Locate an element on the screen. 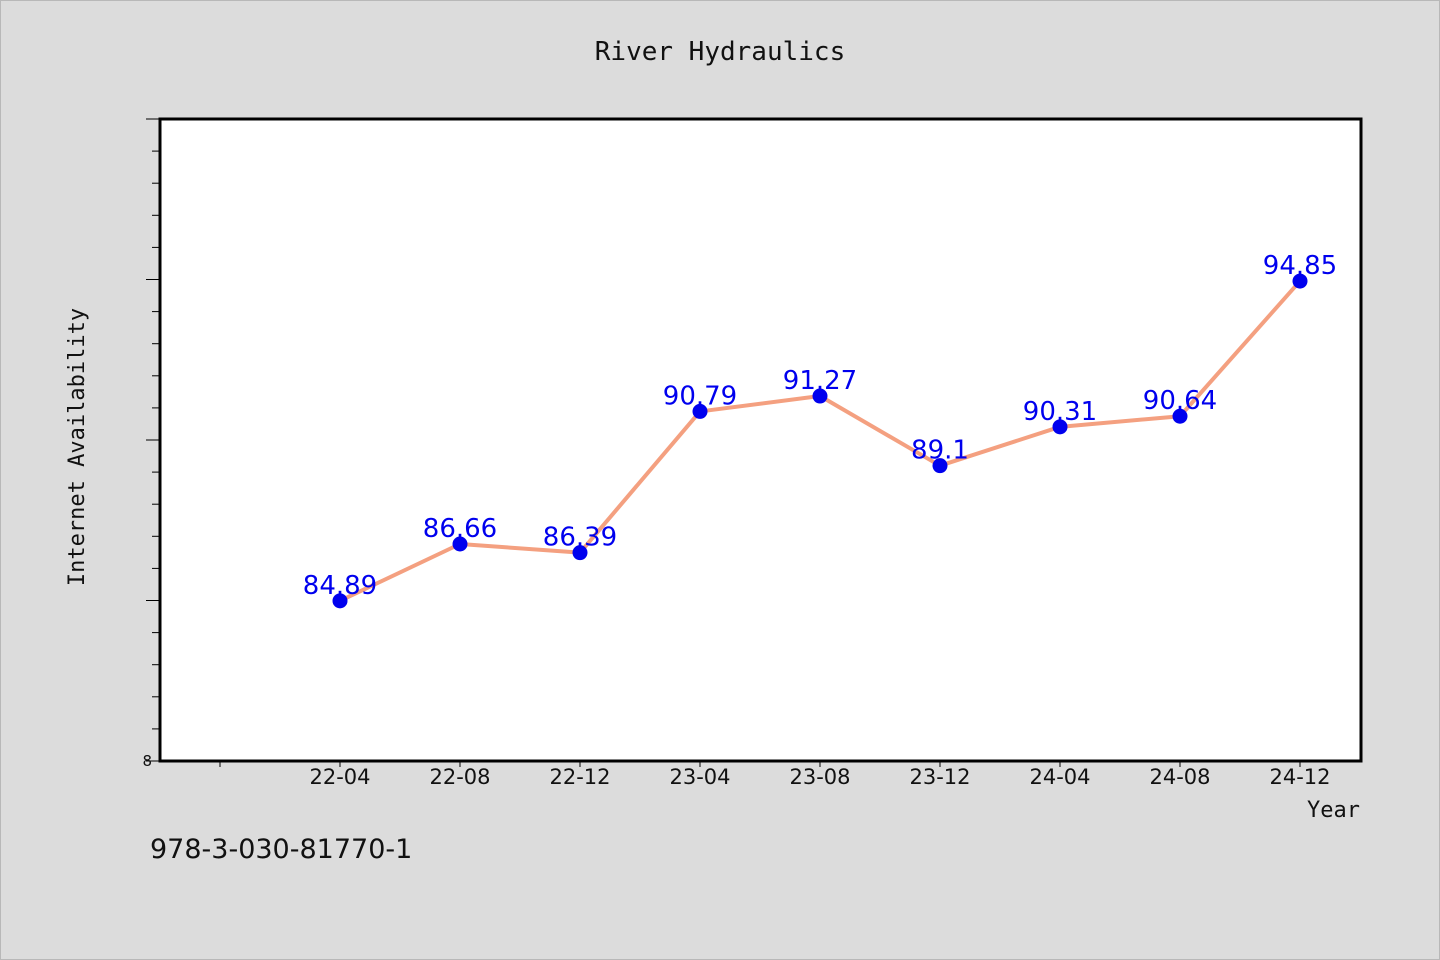 The image size is (1440, 960). x-tick-label: 23-12 is located at coordinates (939, 777).